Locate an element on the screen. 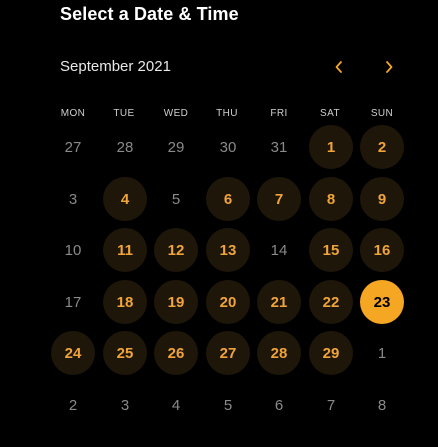  calendar-day-available: 2 is located at coordinates (382, 147).